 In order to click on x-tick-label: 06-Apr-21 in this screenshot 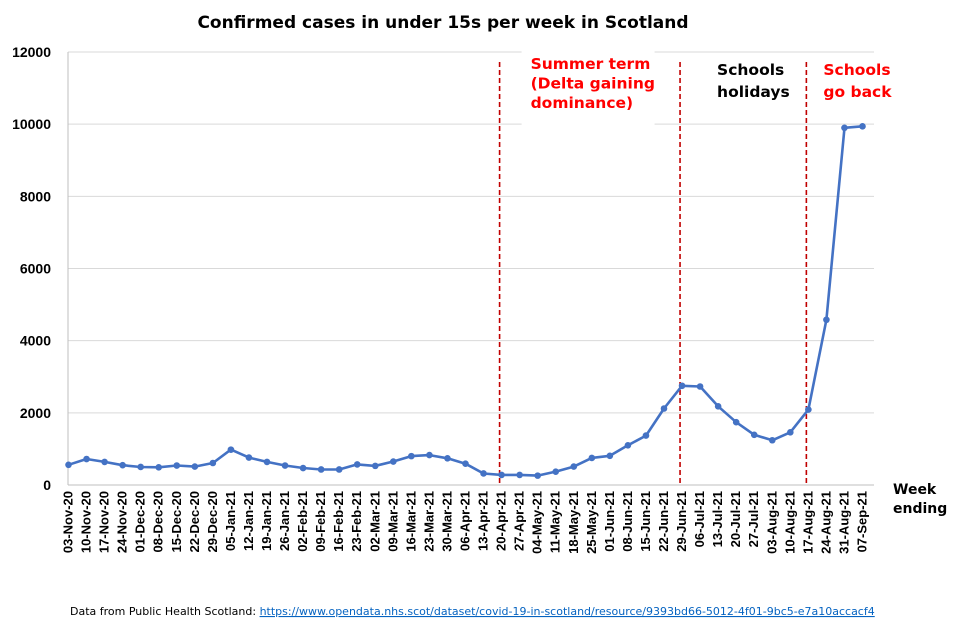, I will do `click(465, 521)`.